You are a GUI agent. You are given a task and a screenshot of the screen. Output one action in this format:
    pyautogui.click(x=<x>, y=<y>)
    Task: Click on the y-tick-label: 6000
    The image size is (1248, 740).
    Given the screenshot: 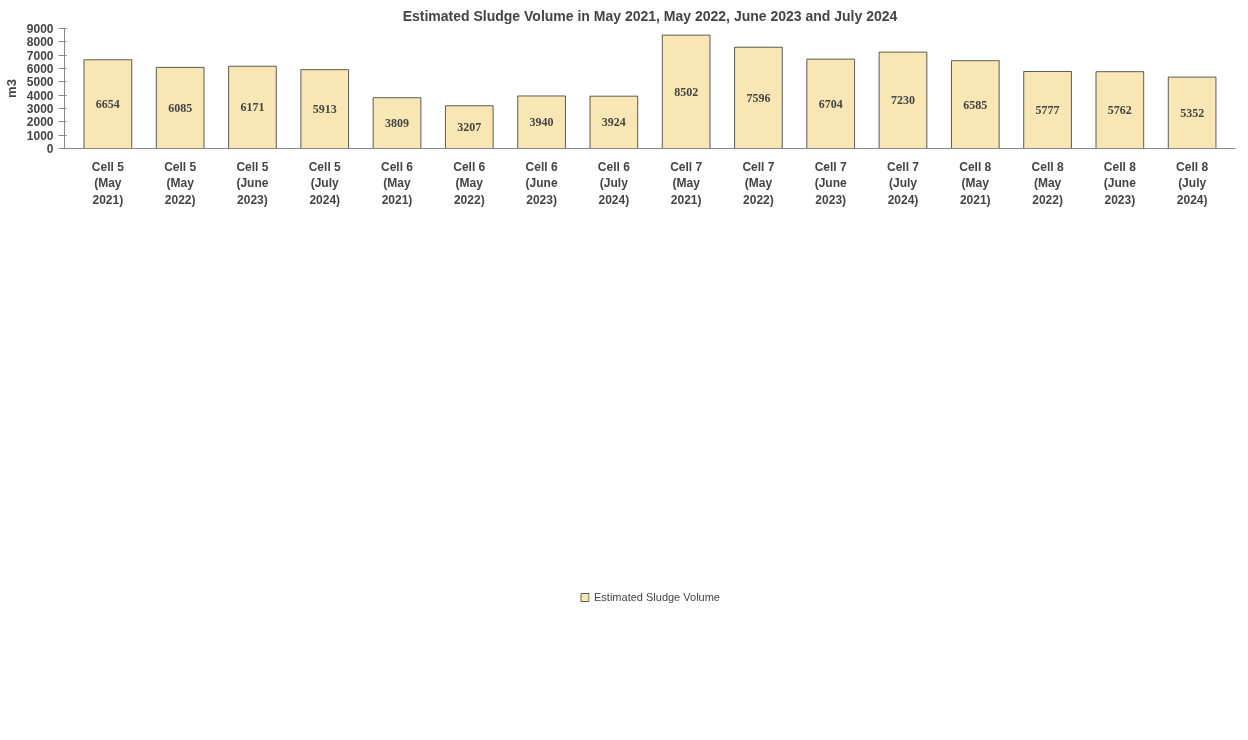 What is the action you would take?
    pyautogui.click(x=40, y=69)
    